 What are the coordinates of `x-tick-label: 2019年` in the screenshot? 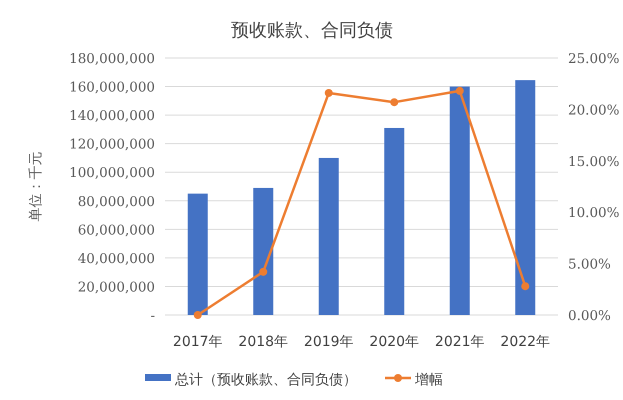 It's located at (329, 342).